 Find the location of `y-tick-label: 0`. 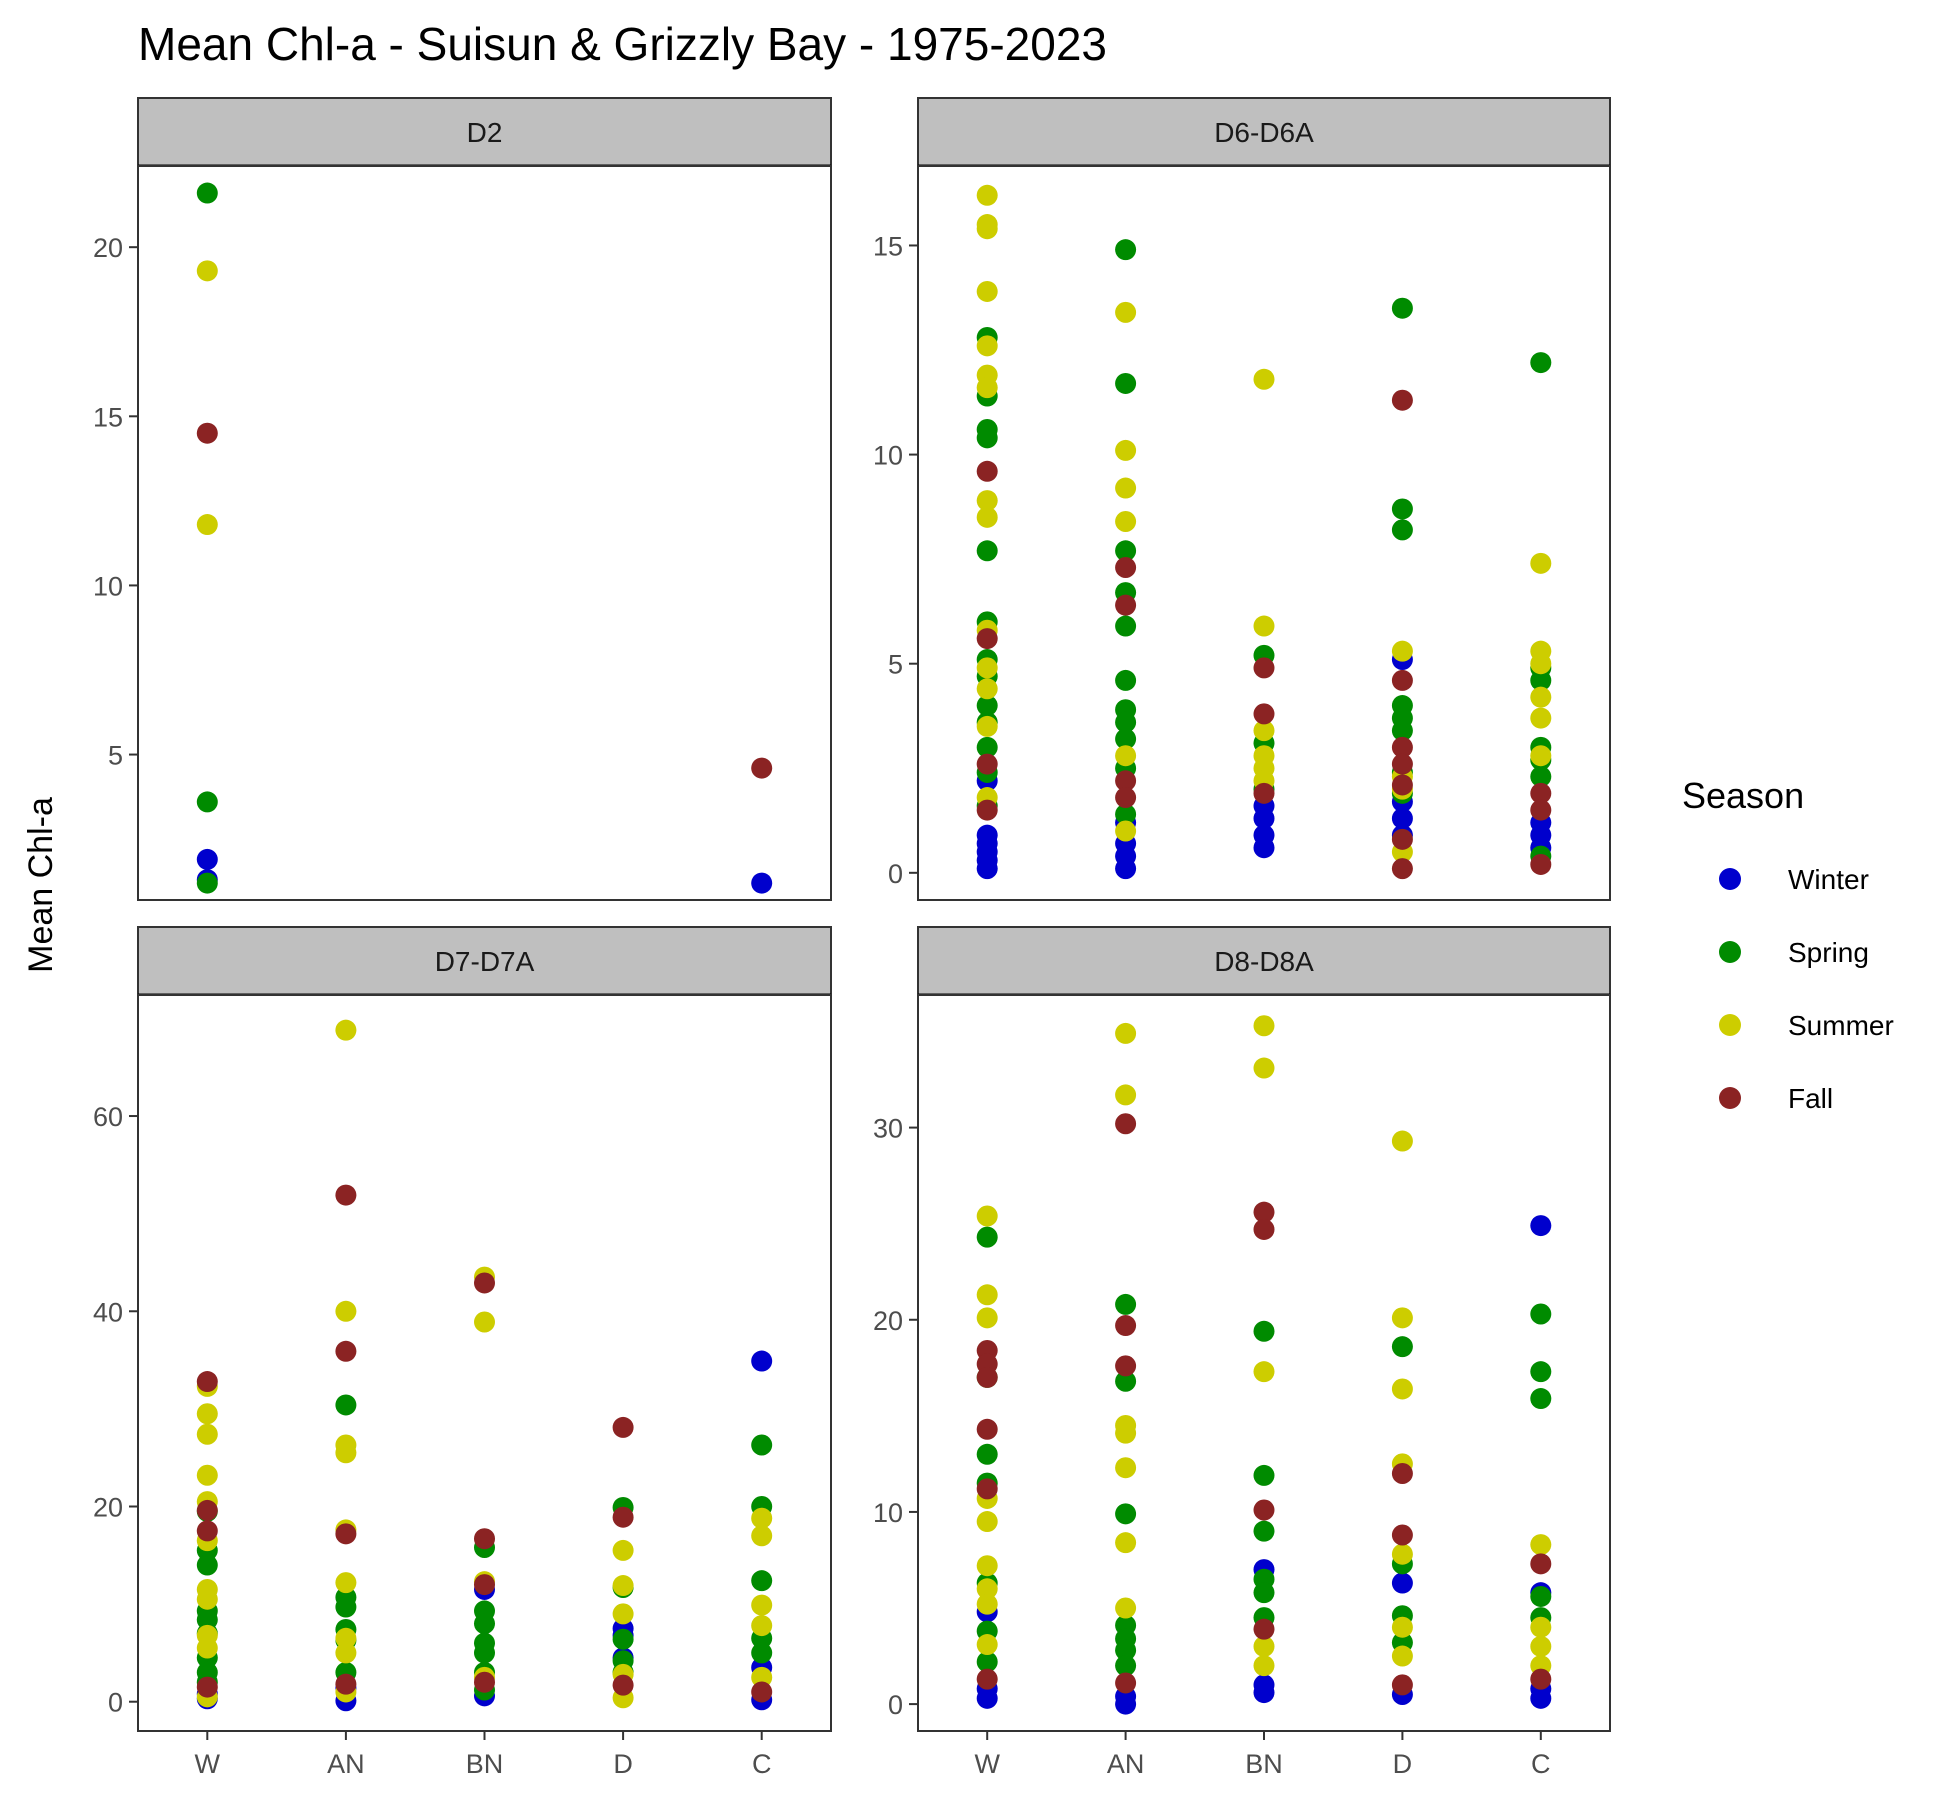

y-tick-label: 0 is located at coordinates (115, 1703).